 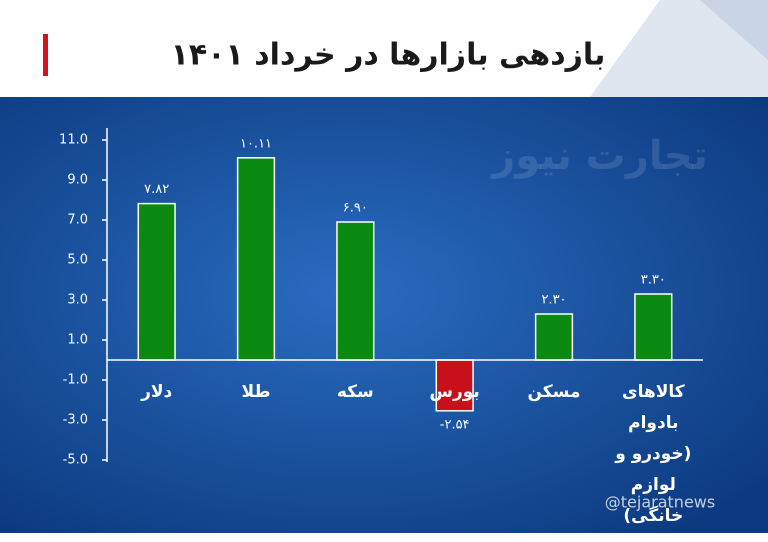 I want to click on chart-title: بازدهی بازارها در خرداد ۱۴۰۱, so click(x=388, y=55).